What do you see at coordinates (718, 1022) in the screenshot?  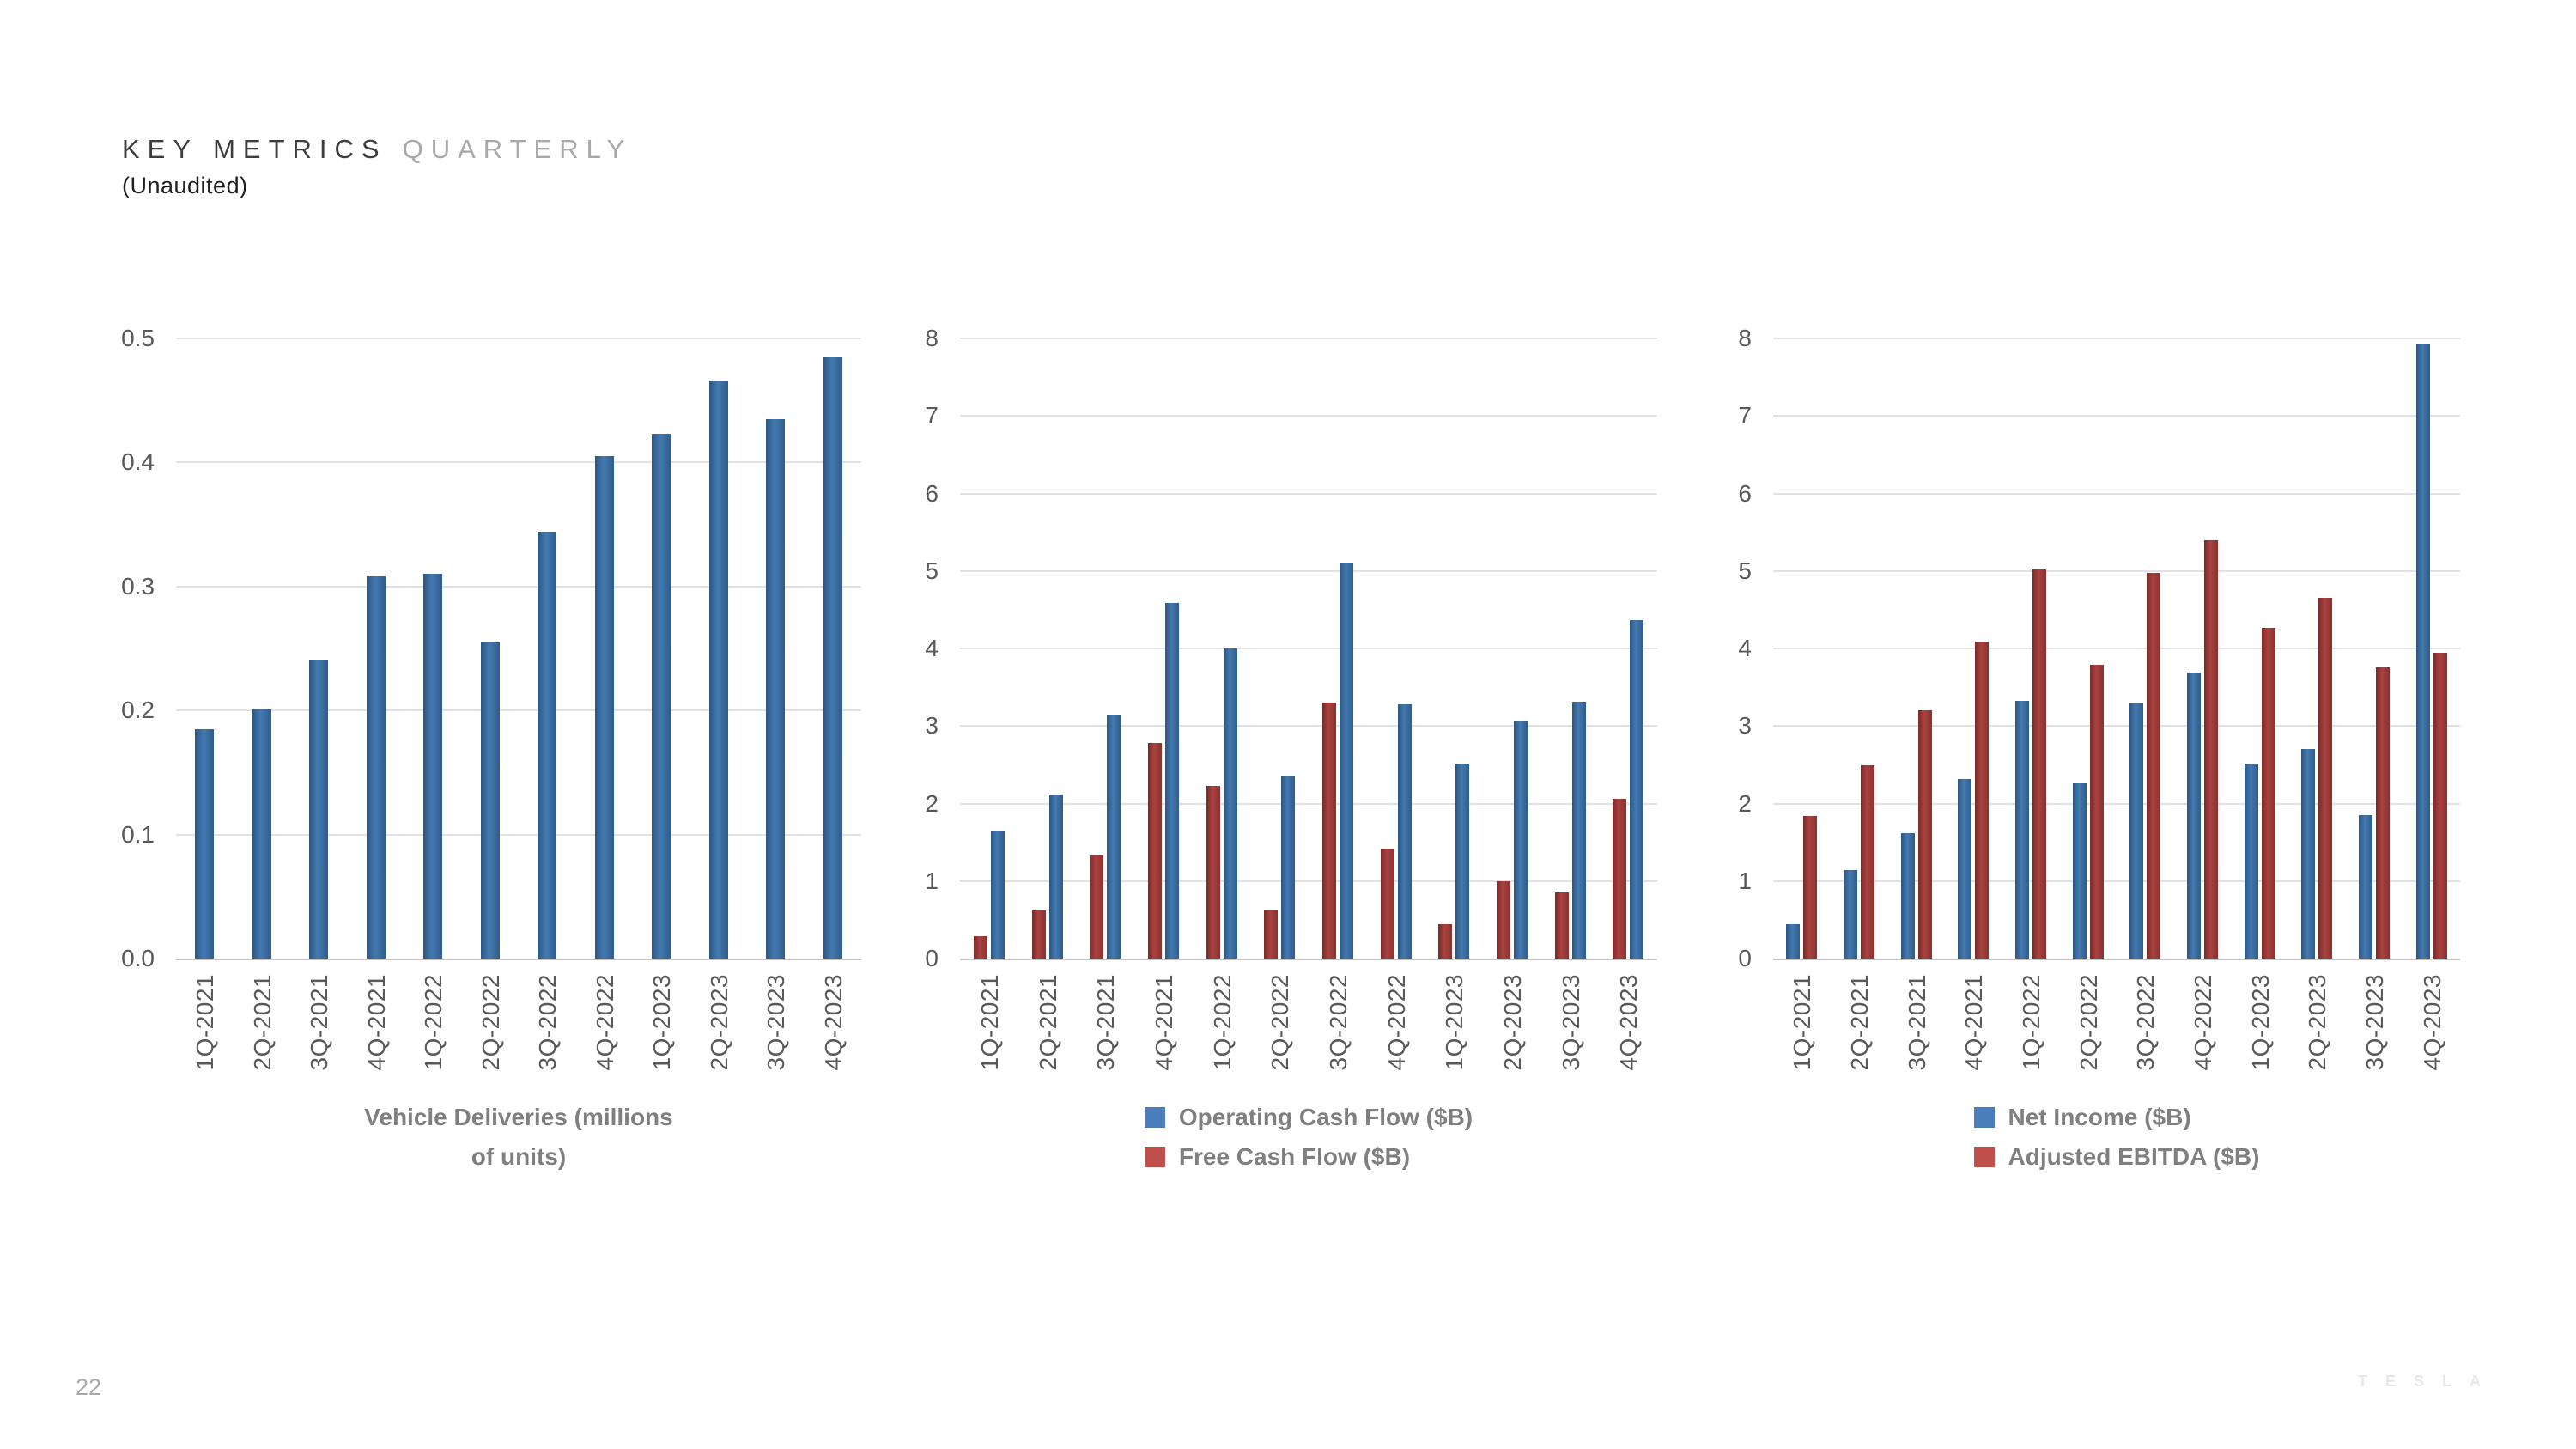 I see `x-tick-label: 2Q-2023` at bounding box center [718, 1022].